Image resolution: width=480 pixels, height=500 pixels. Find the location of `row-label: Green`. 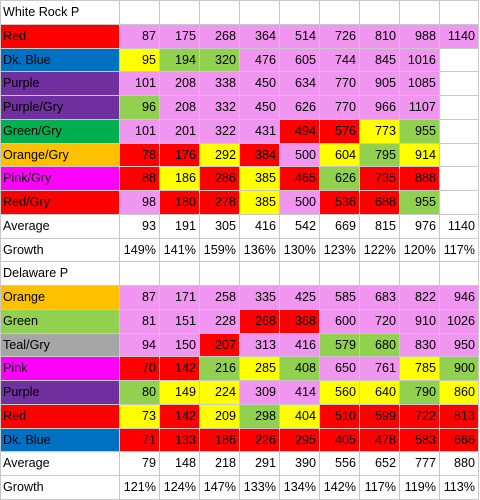

row-label: Green is located at coordinates (60, 321).